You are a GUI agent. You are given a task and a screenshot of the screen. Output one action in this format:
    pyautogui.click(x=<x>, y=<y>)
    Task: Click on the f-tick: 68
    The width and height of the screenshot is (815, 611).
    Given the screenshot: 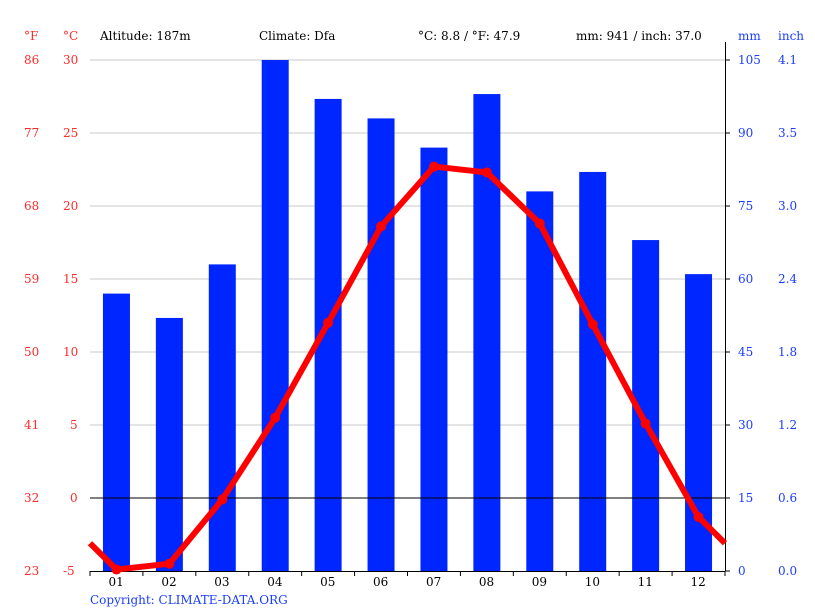 What is the action you would take?
    pyautogui.click(x=32, y=206)
    